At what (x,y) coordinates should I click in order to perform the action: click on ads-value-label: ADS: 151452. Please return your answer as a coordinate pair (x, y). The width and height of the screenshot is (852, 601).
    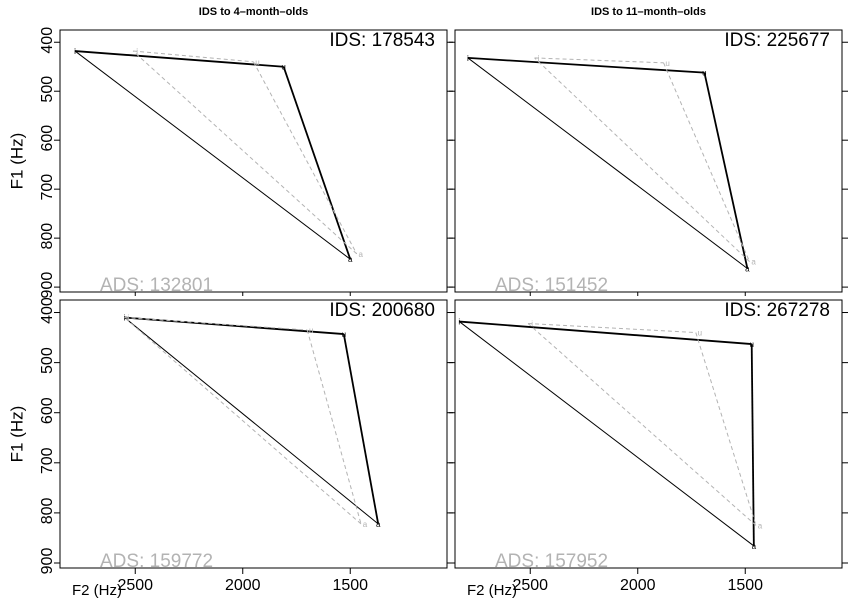
    Looking at the image, I should click on (551, 285).